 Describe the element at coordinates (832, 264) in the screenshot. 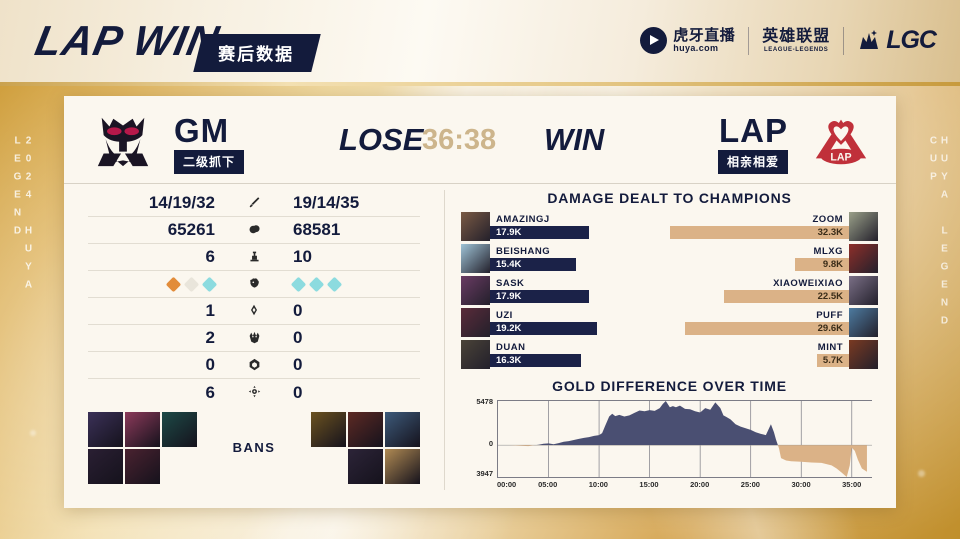

I see `damage-value: 9.8K` at that location.